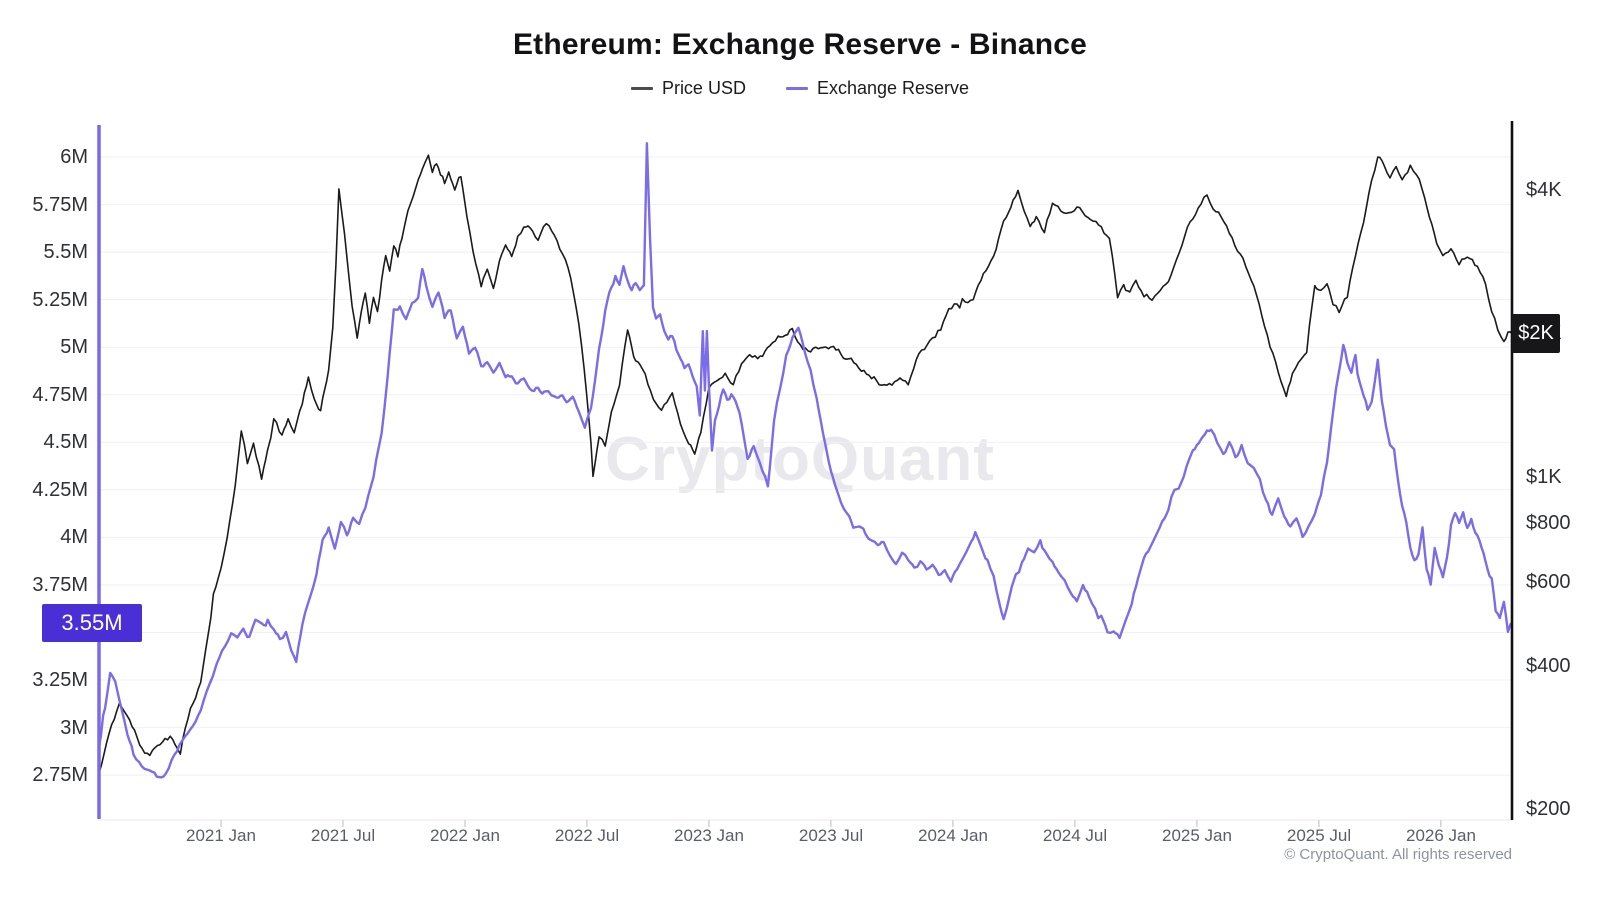 The width and height of the screenshot is (1600, 900). Describe the element at coordinates (74, 347) in the screenshot. I see `y-axis-label-left: 5M` at that location.